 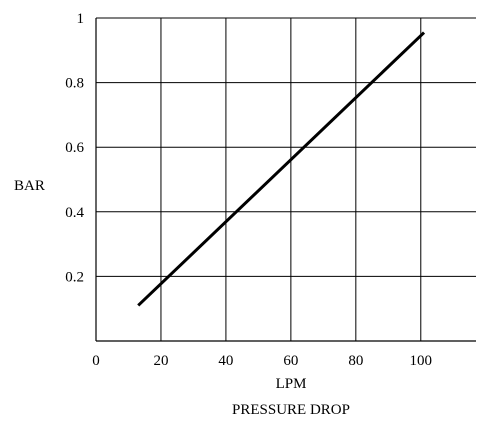 I want to click on y-tick-label: 0.8, so click(x=74, y=84).